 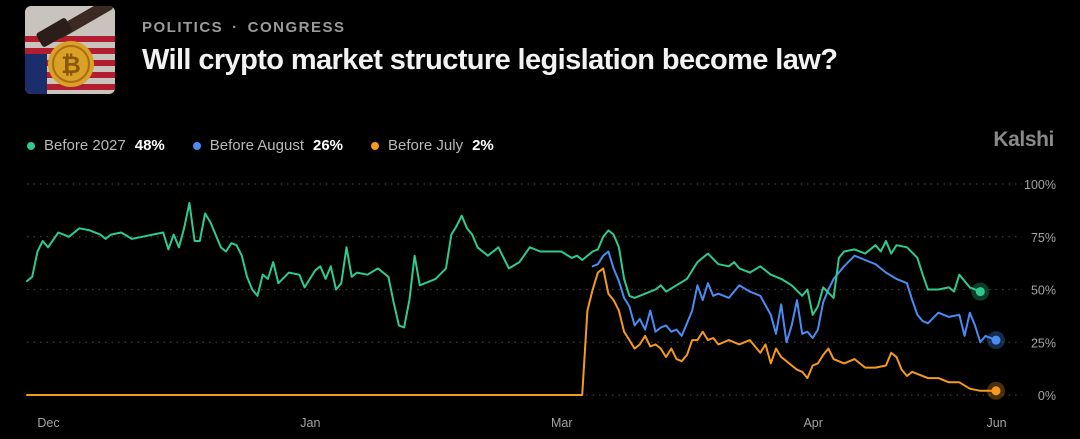 What do you see at coordinates (1040, 185) in the screenshot?
I see `y-tick-label: 100%` at bounding box center [1040, 185].